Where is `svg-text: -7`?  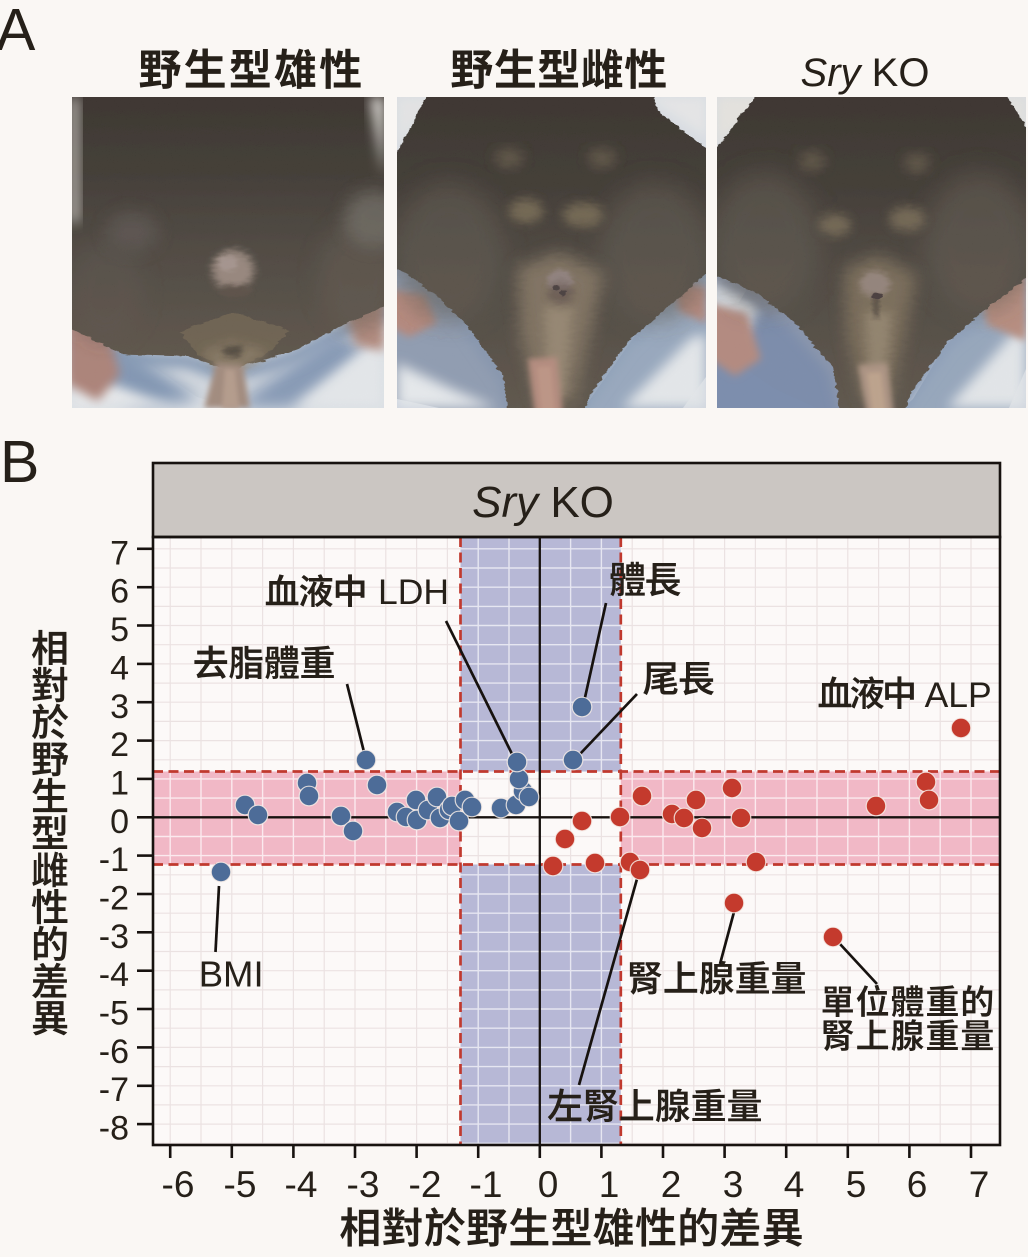
svg-text: -7 is located at coordinates (114, 1090).